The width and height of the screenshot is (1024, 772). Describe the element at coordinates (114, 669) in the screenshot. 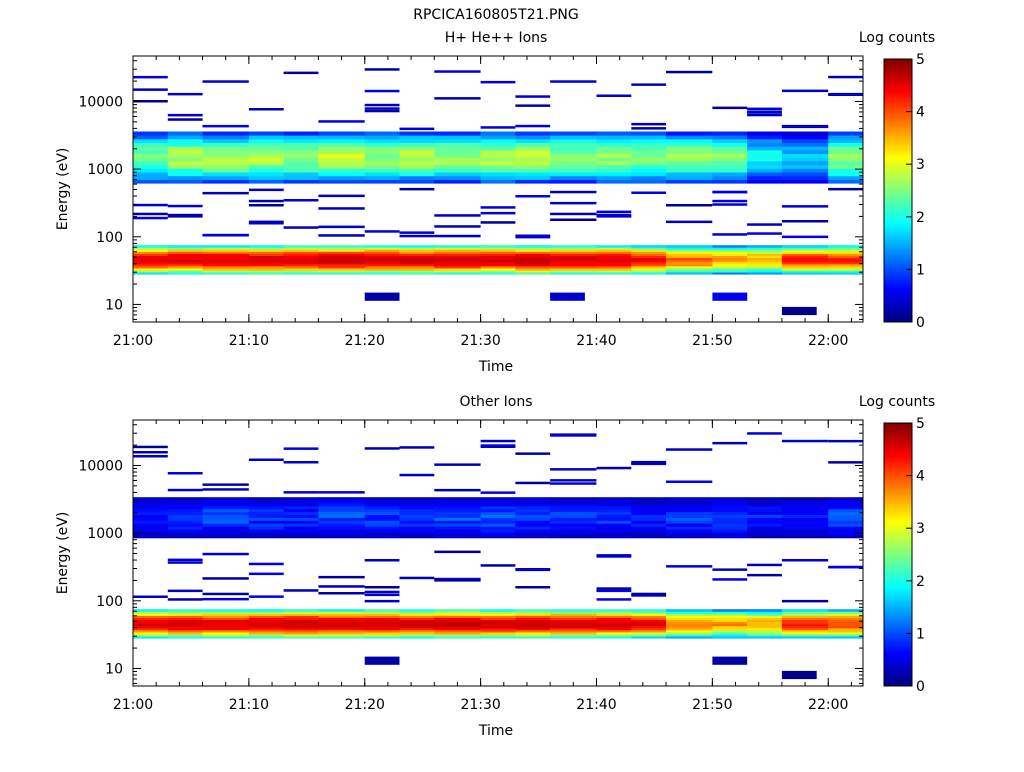

I see `y-tick-label: 10` at that location.